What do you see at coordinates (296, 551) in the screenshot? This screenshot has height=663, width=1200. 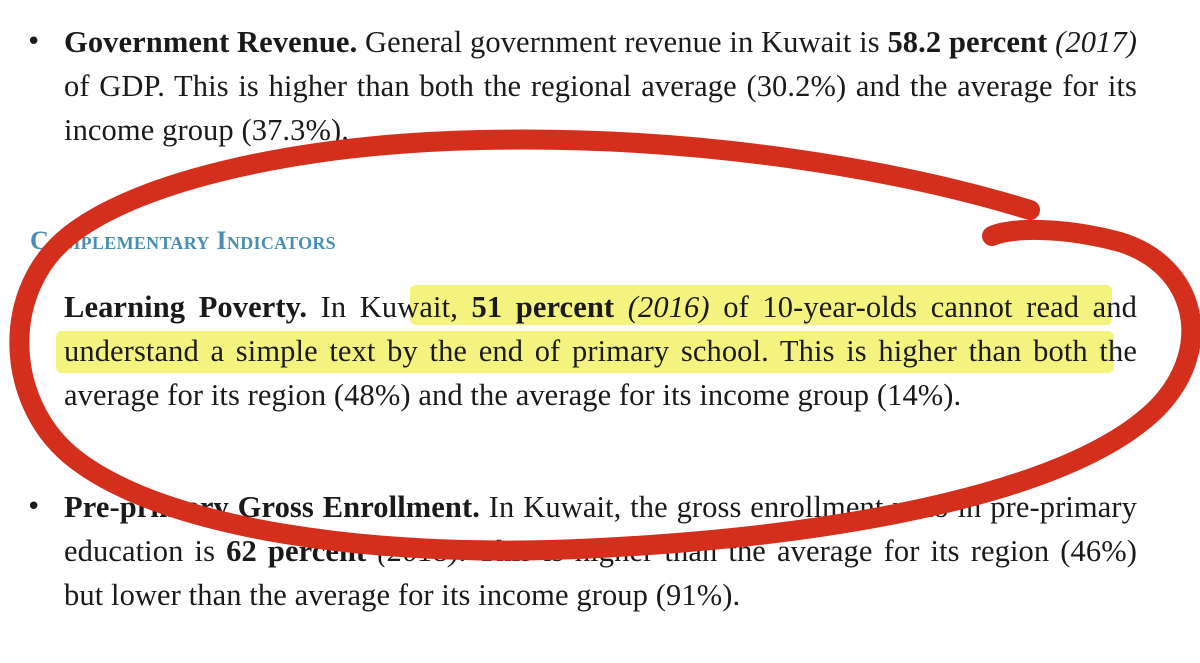 I see `paragraph-value: 62 percent` at bounding box center [296, 551].